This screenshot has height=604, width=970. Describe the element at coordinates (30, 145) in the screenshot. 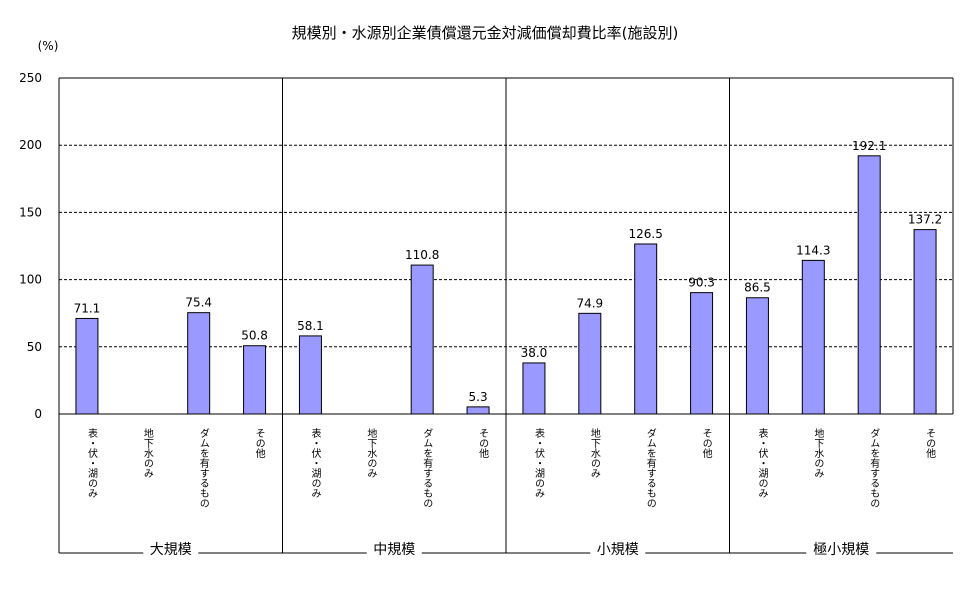

I see `y-tick-label: 200` at that location.